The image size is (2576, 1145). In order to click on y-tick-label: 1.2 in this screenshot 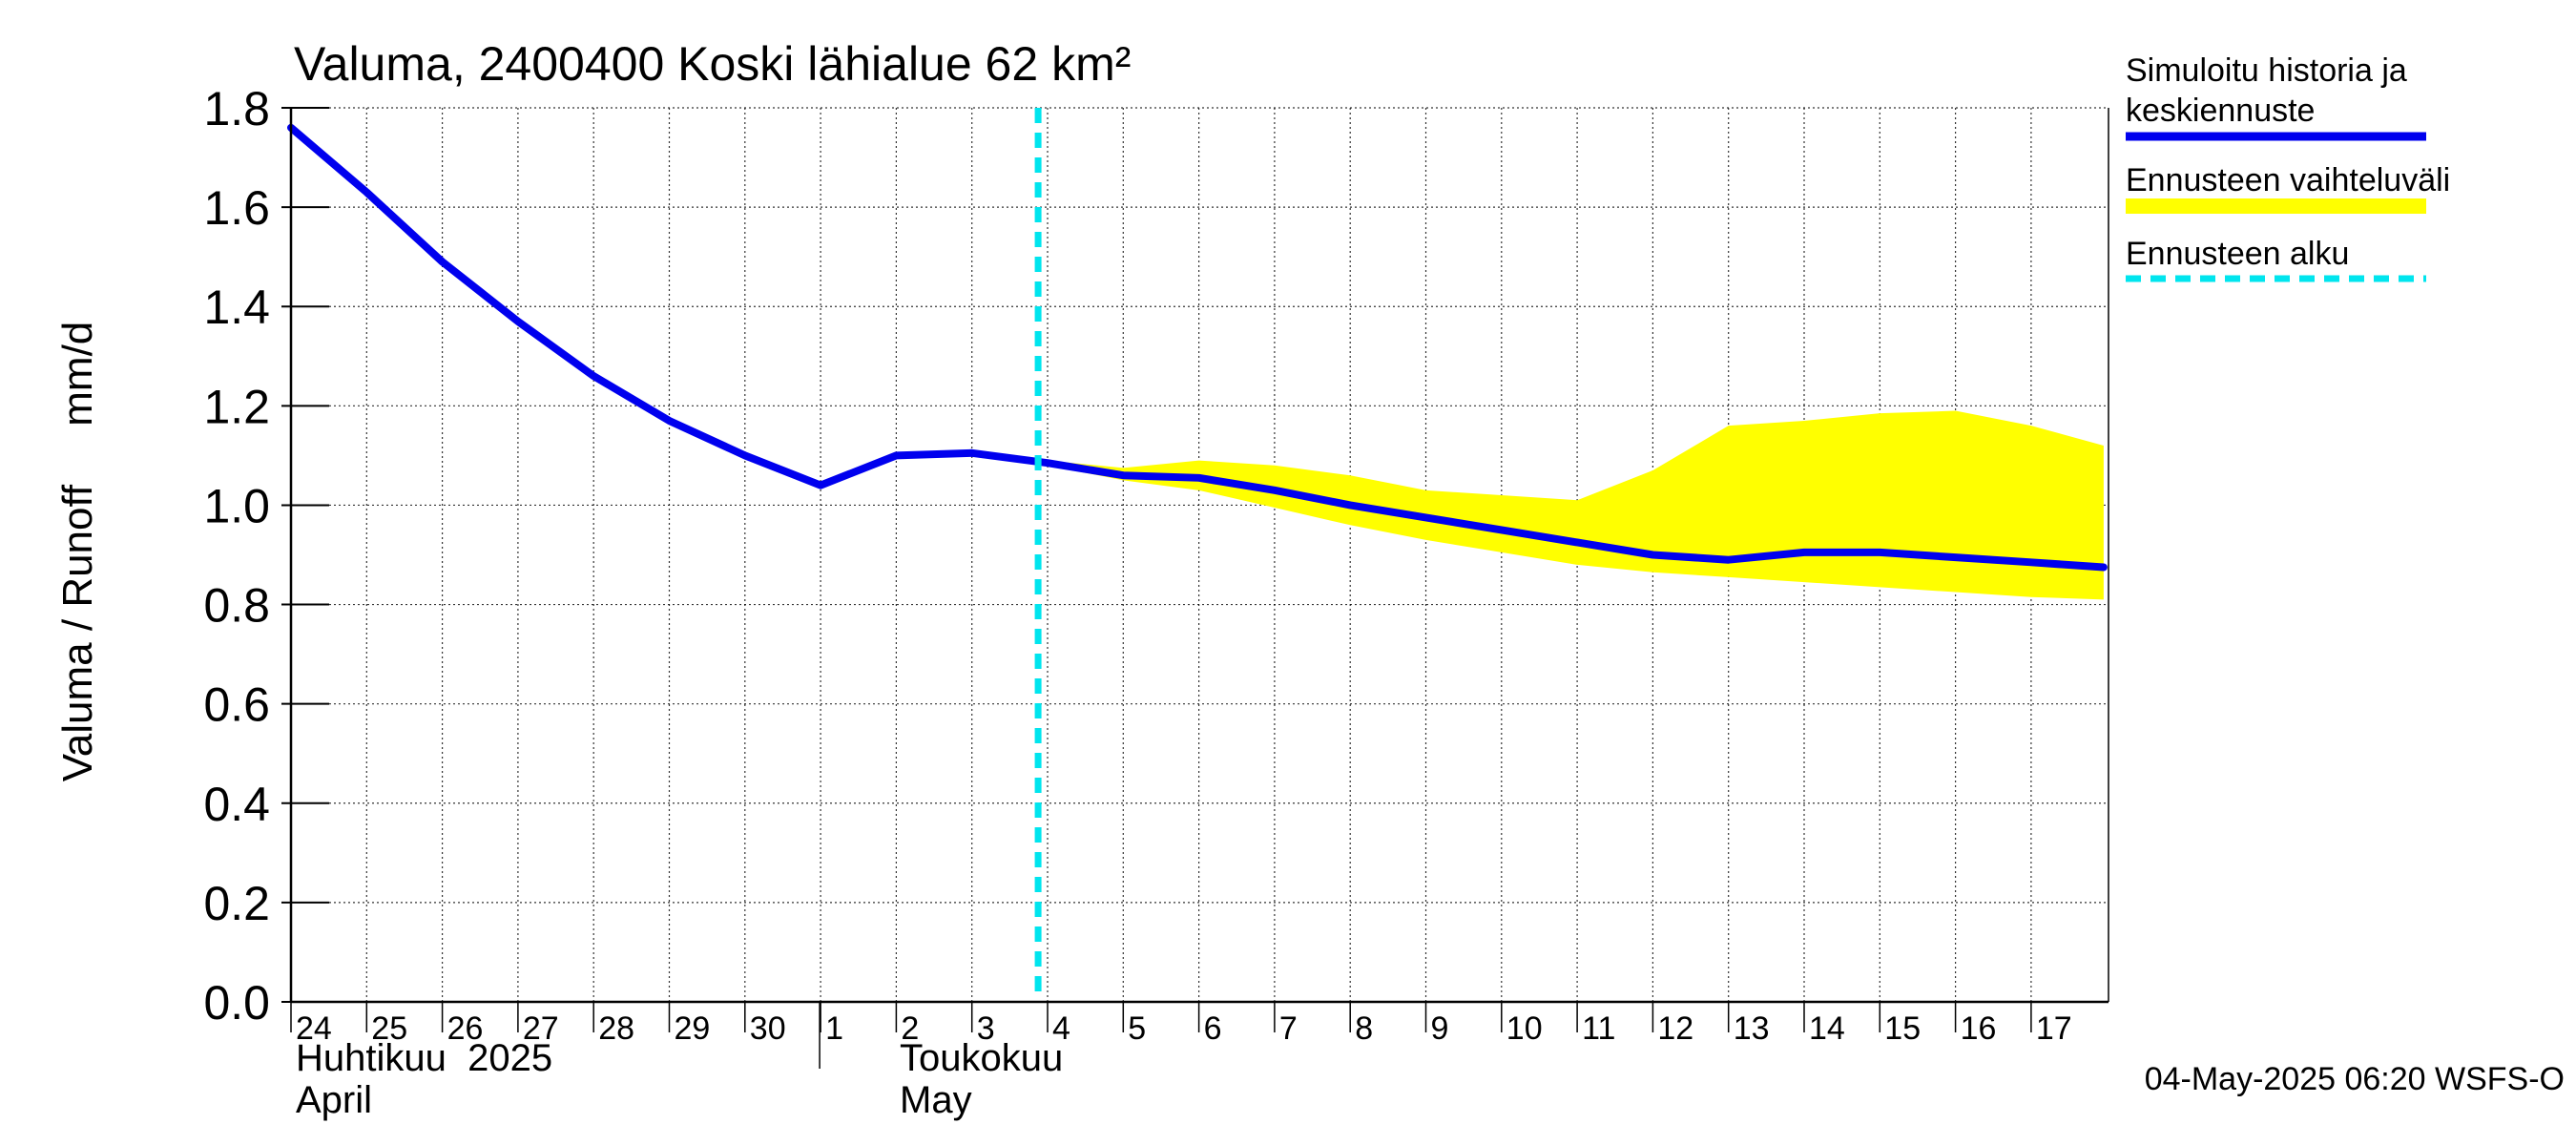, I will do `click(236, 406)`.